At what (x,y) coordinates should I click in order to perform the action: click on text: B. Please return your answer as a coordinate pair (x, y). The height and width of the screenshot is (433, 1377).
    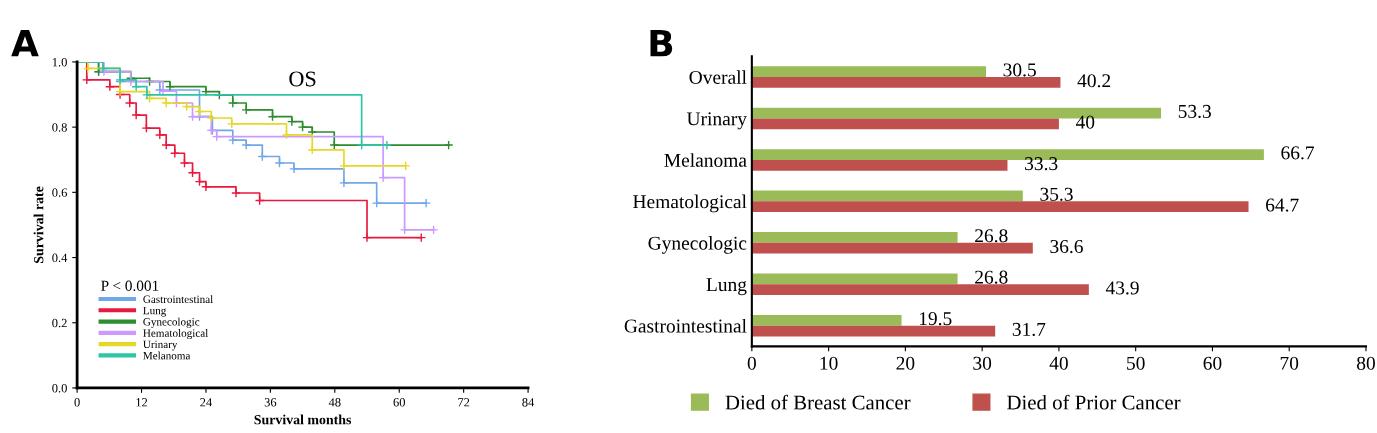
    Looking at the image, I should click on (661, 43).